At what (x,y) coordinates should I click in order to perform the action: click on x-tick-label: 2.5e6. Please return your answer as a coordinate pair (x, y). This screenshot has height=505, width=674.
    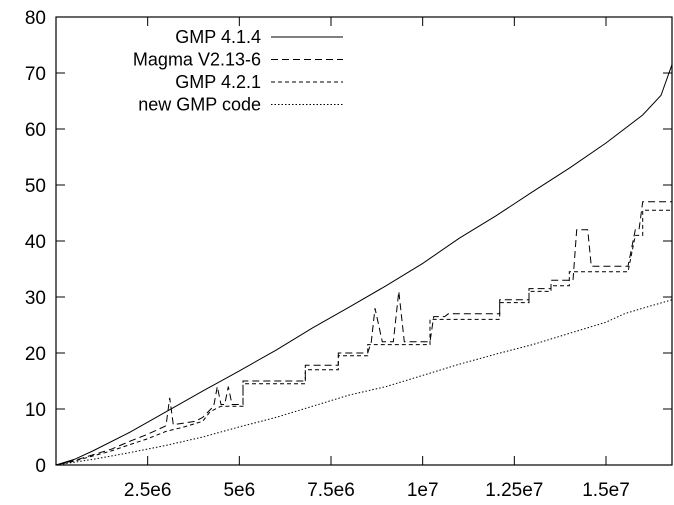
    Looking at the image, I should click on (148, 490).